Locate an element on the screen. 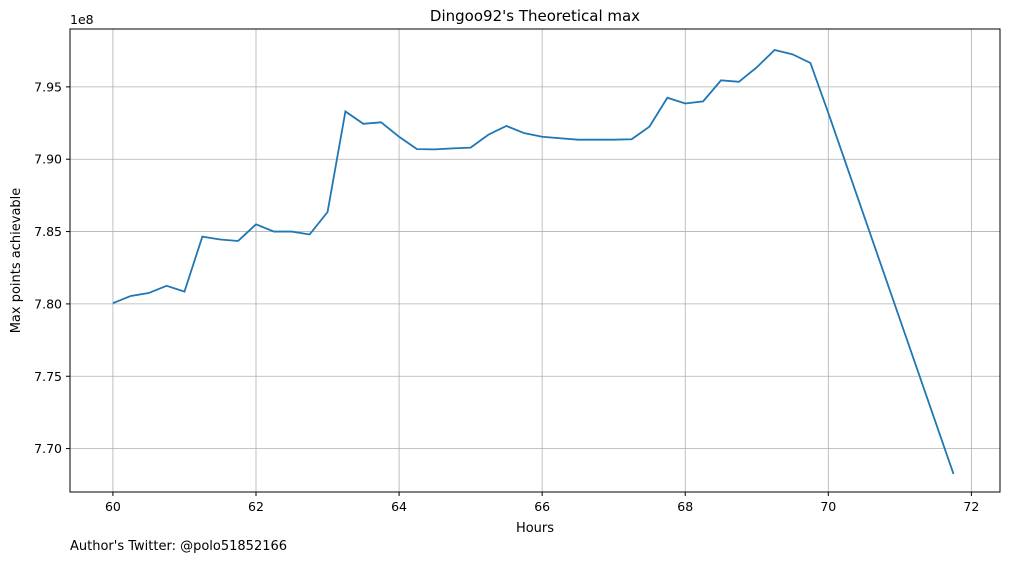  x-tick-label: 66 is located at coordinates (542, 506).